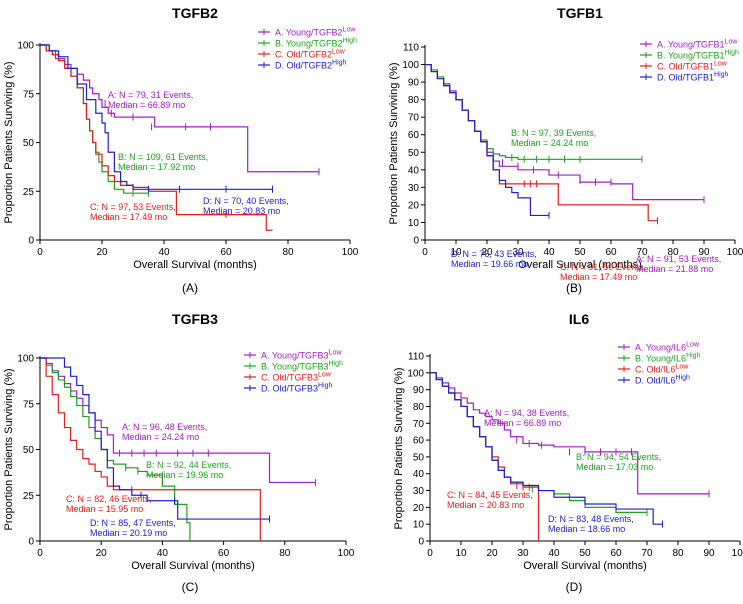  What do you see at coordinates (303, 55) in the screenshot?
I see `legend-label: C. Old/TGFB2` at bounding box center [303, 55].